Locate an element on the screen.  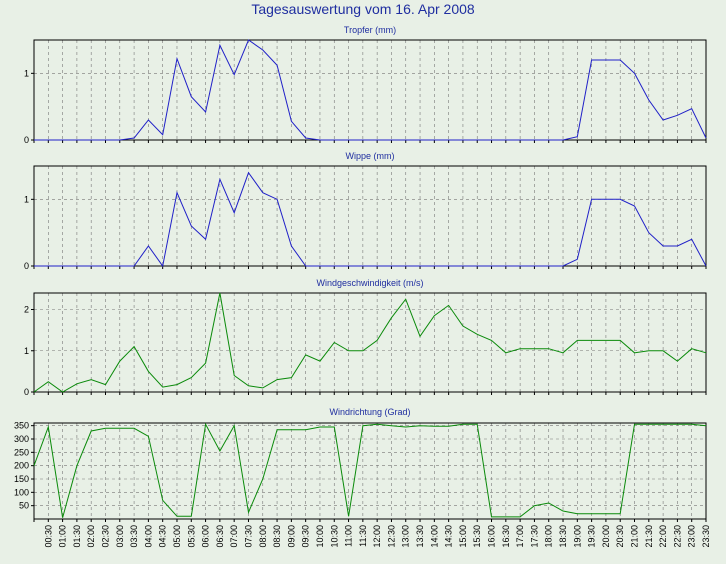
subplot-title: Tropfer (mm) is located at coordinates (370, 30).